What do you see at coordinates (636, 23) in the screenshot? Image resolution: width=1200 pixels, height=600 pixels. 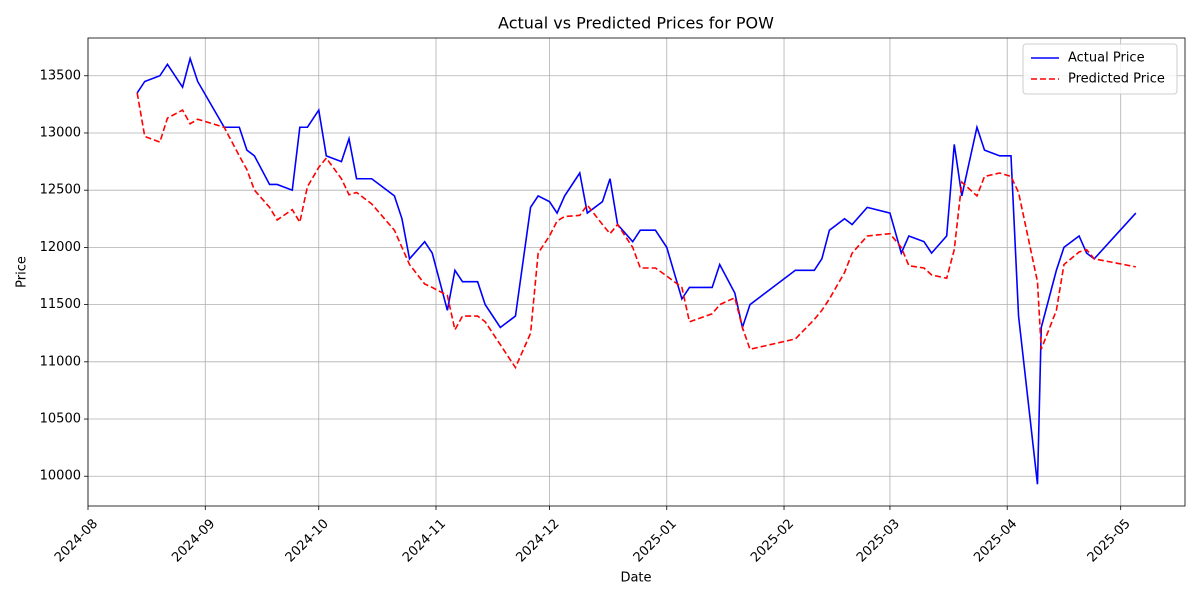 I see `chart-title: Actual vs Predicted Prices for POW` at bounding box center [636, 23].